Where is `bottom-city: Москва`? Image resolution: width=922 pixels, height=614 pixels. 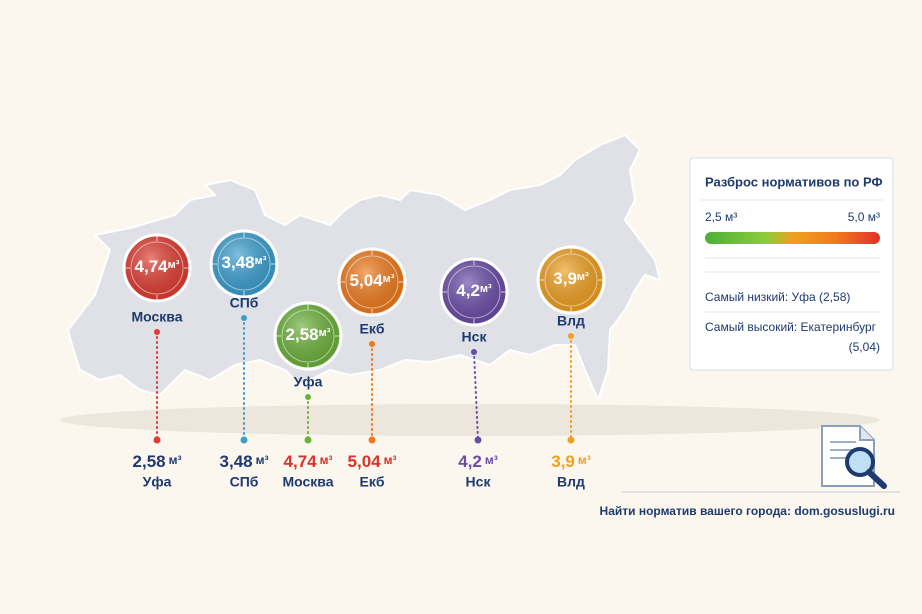
bottom-city: Москва is located at coordinates (307, 482).